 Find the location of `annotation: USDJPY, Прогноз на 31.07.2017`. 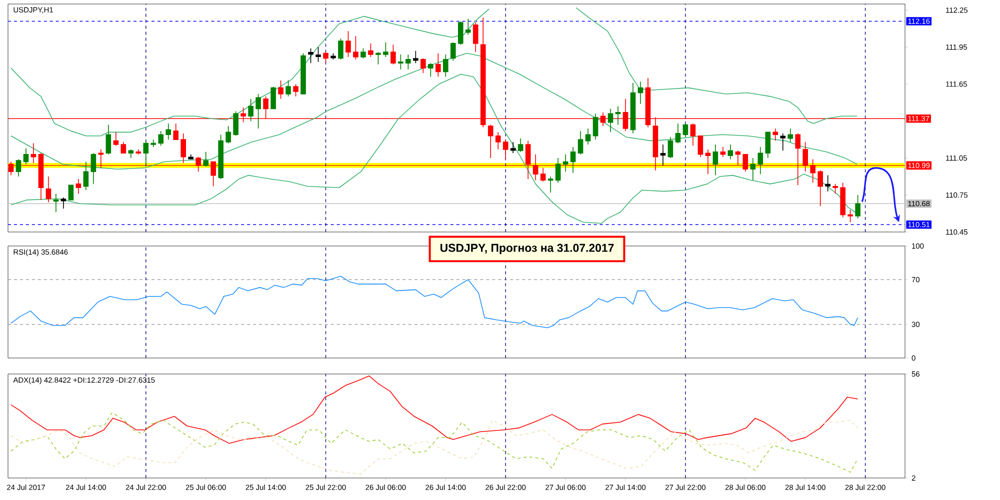

annotation: USDJPY, Прогноз на 31.07.2017 is located at coordinates (527, 249).